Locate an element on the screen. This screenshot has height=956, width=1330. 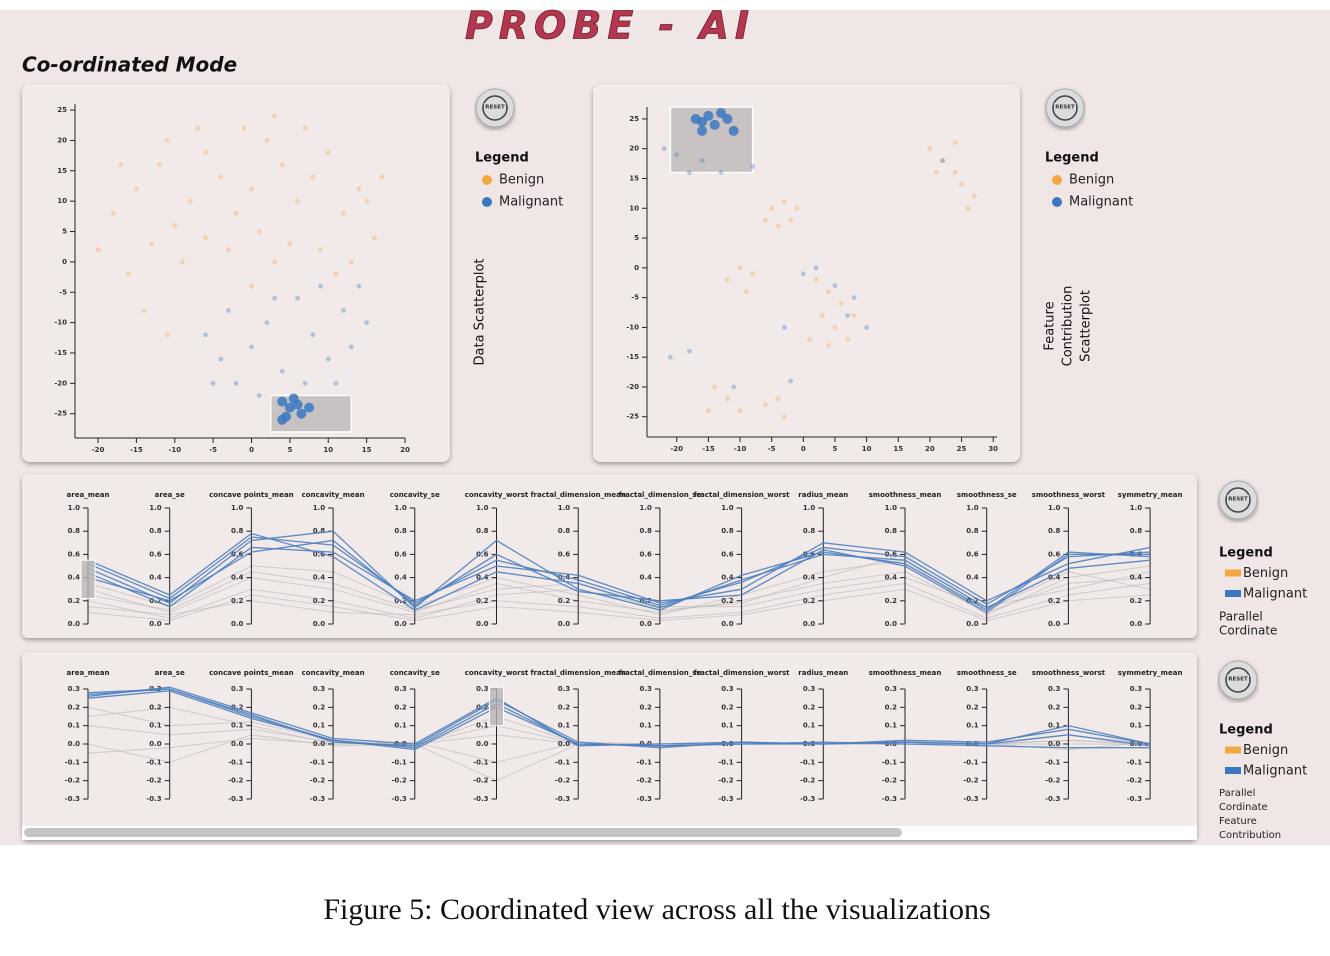
view-label: Cordinate is located at coordinates (1243, 807).